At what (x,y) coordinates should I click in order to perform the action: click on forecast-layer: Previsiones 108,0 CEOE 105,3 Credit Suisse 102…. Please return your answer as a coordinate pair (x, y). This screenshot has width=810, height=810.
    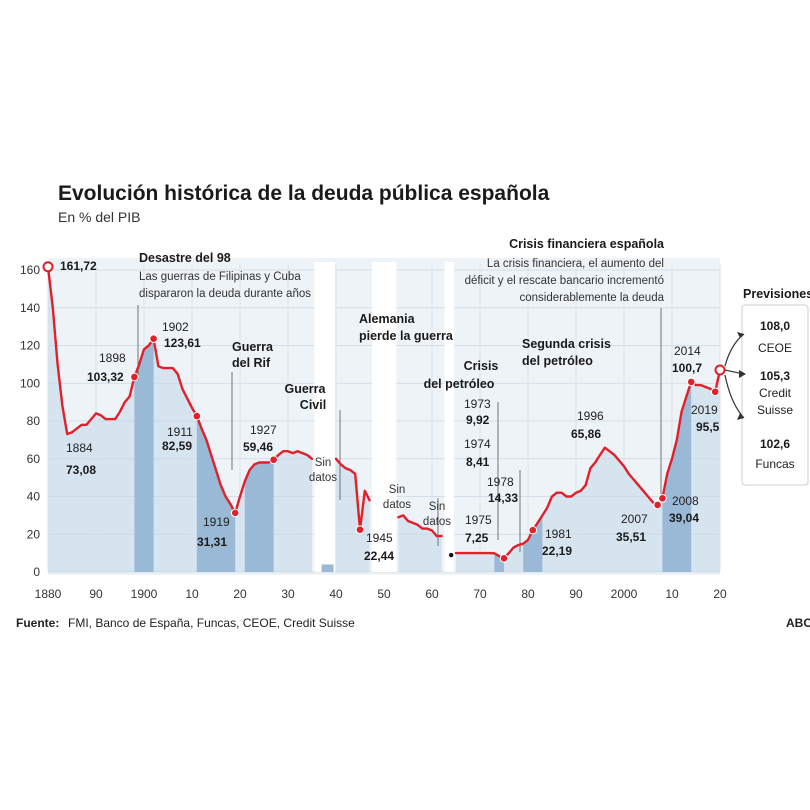
    Looking at the image, I should click on (767, 386).